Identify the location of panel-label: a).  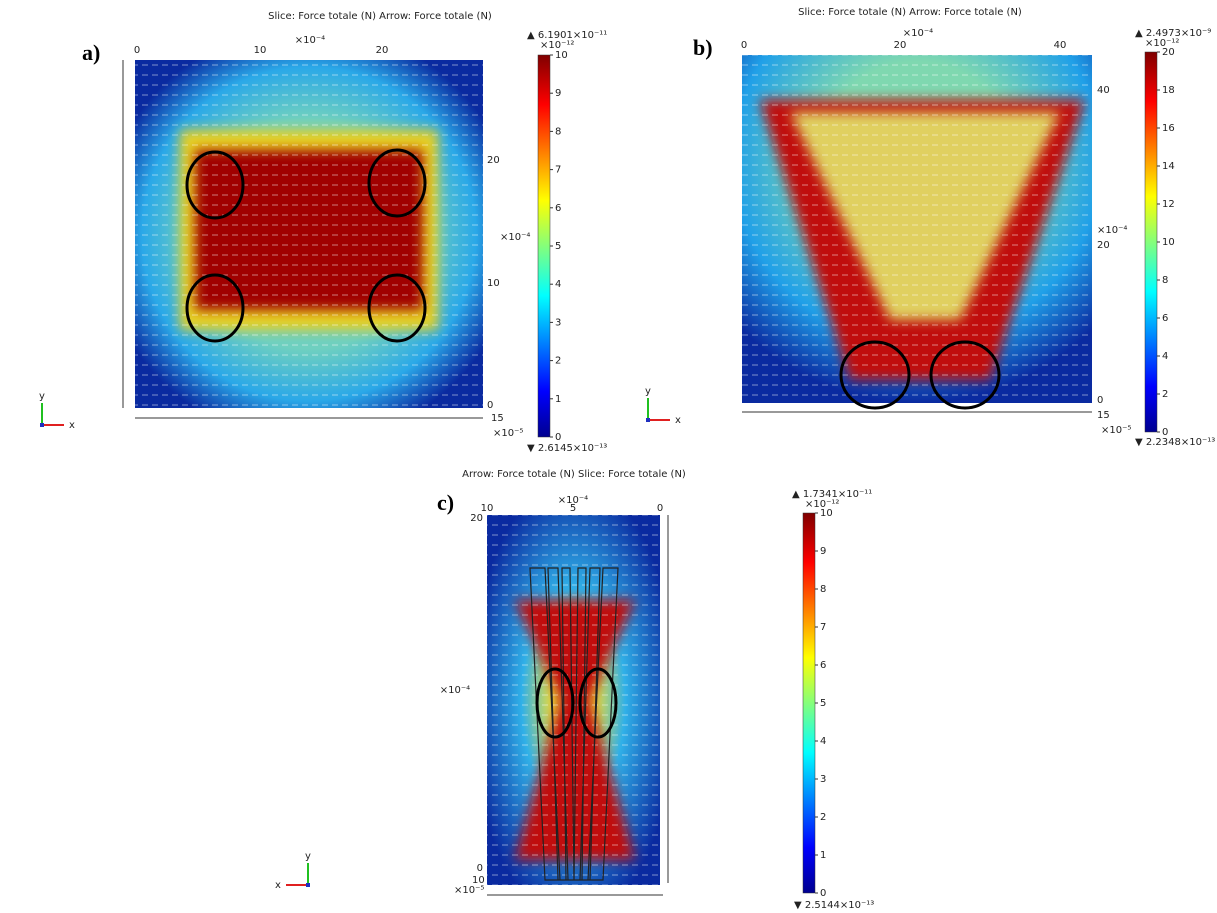
(91, 52).